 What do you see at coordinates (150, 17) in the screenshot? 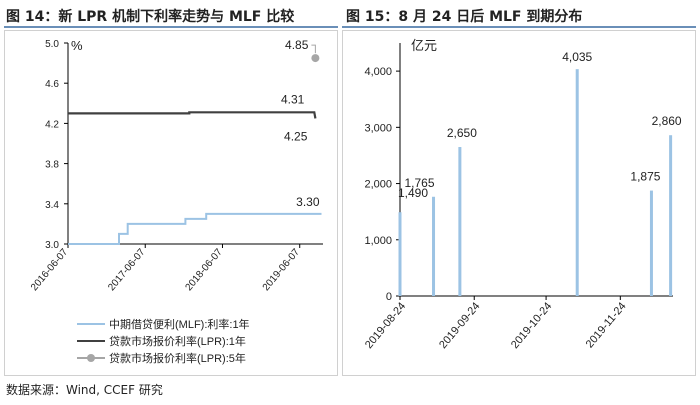
I see `left-figure-title: 图 14：新 LPR 机制下利率走势与 MLF 比较` at bounding box center [150, 17].